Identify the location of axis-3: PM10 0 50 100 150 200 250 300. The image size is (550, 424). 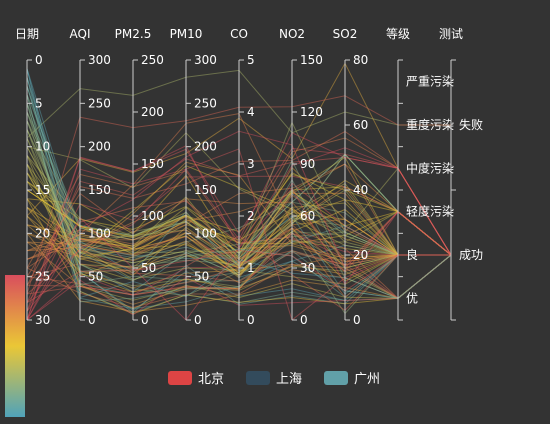
(193, 177).